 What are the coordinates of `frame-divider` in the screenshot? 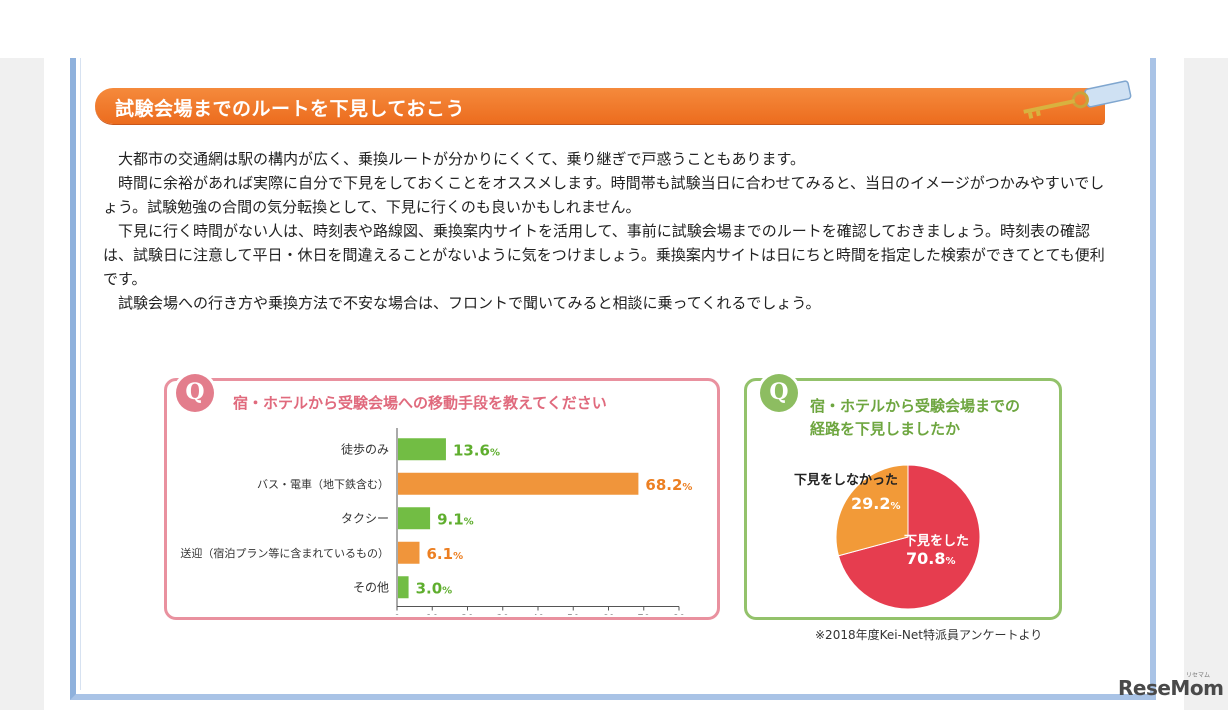 It's located at (80, 374).